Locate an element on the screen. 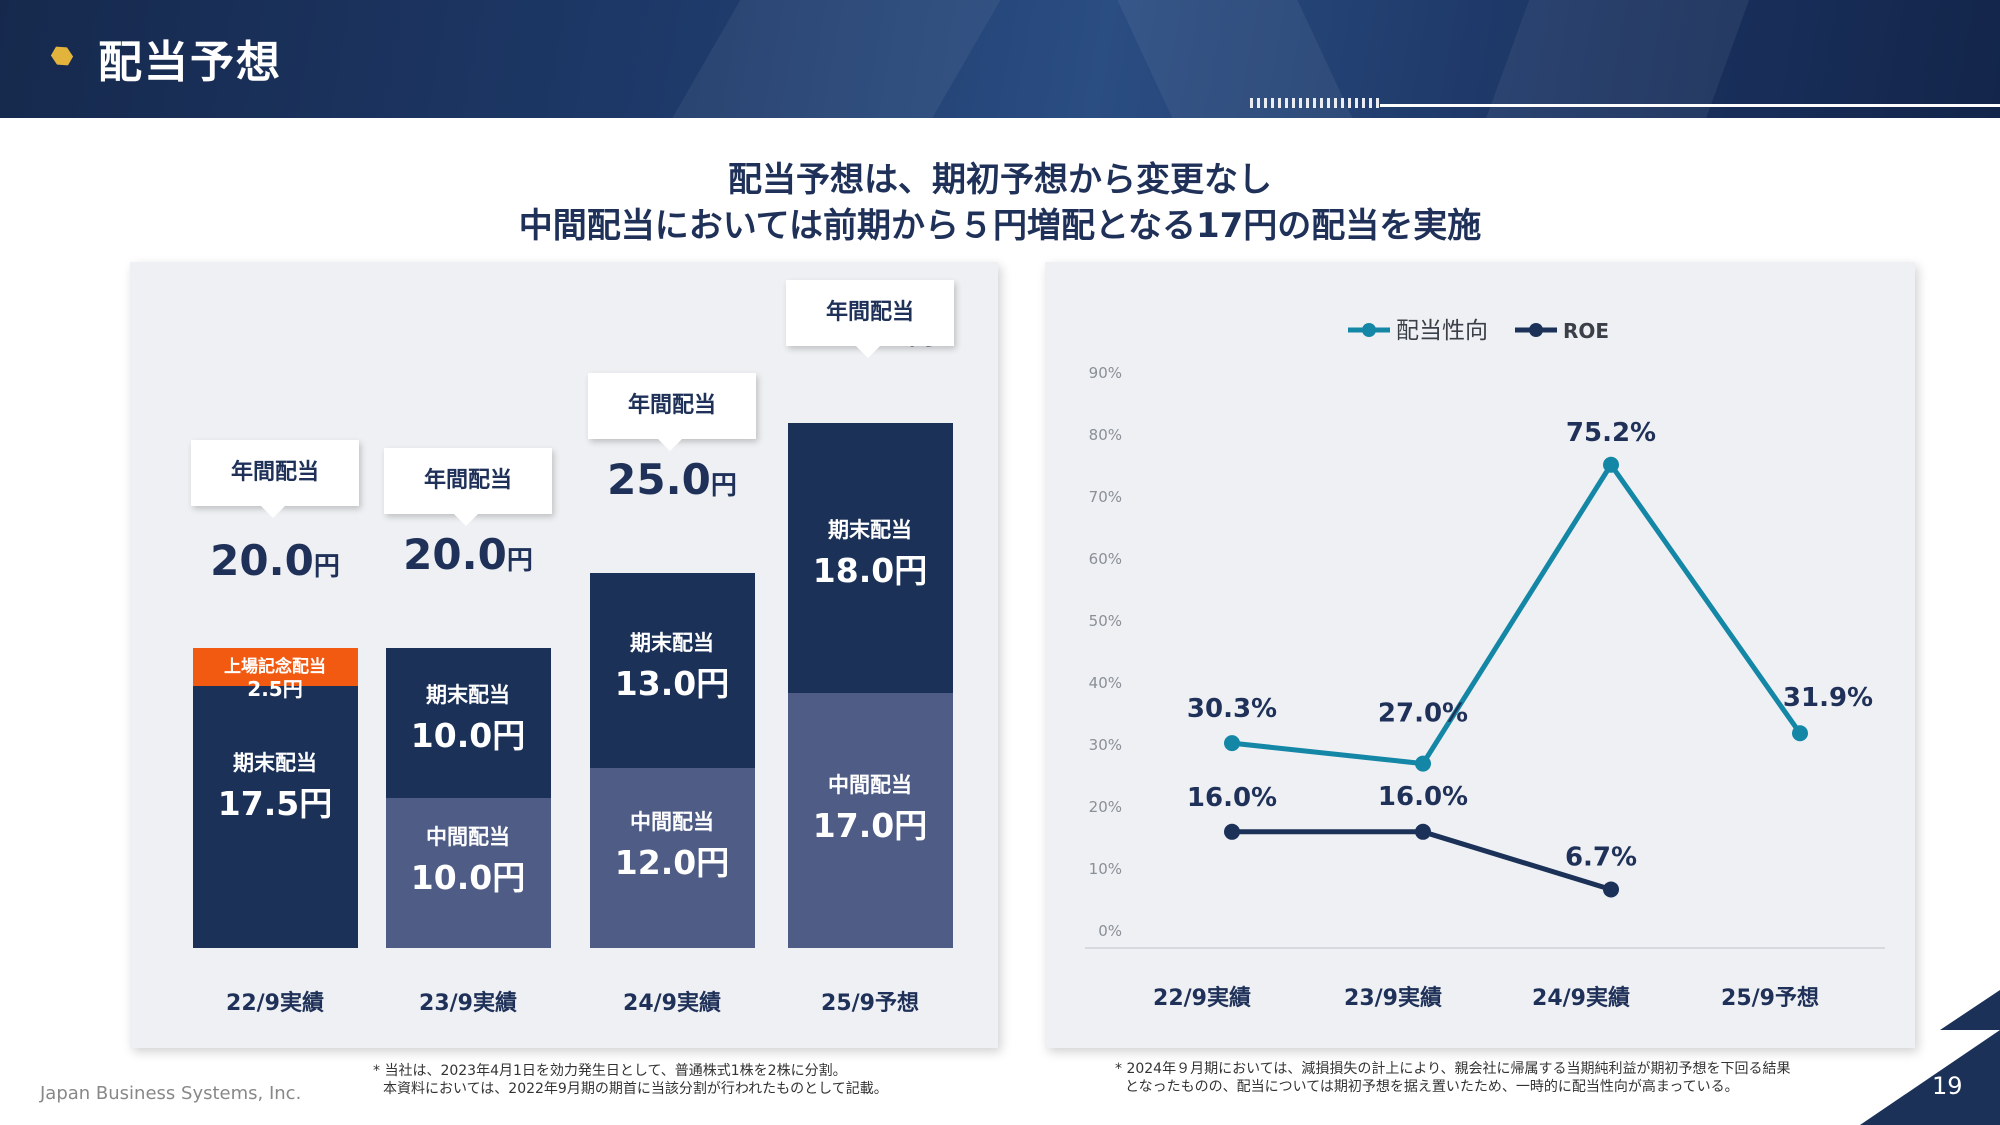 The height and width of the screenshot is (1125, 2000). y-tick-label: 0% is located at coordinates (1110, 931).